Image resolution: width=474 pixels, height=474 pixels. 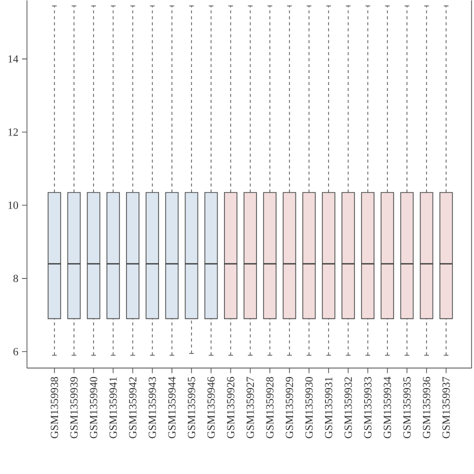 I want to click on y-tick-label: 12, so click(x=13, y=132).